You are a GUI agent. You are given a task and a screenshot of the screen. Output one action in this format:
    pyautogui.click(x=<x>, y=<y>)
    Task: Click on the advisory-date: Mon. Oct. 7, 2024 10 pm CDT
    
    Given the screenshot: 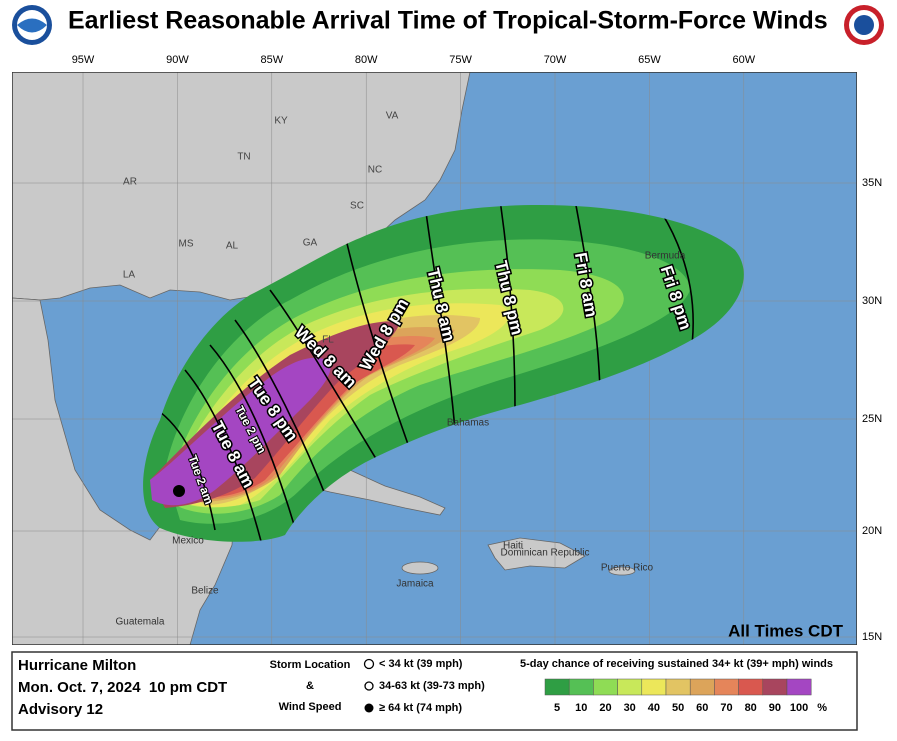 What is the action you would take?
    pyautogui.click(x=122, y=687)
    